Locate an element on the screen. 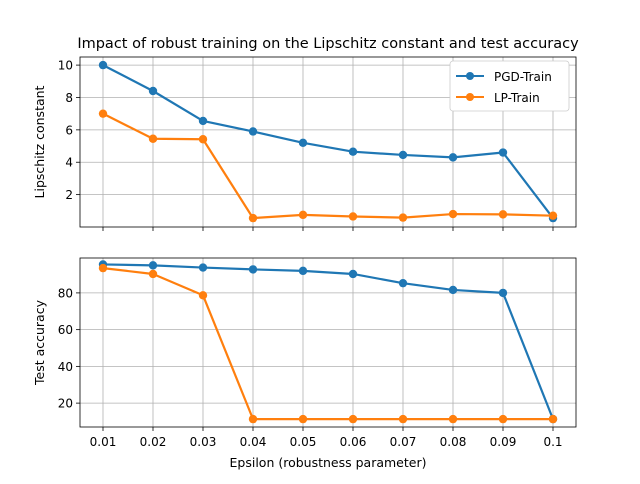 The image size is (640, 484). accuracy-xtick-label: 0.09 is located at coordinates (503, 442).